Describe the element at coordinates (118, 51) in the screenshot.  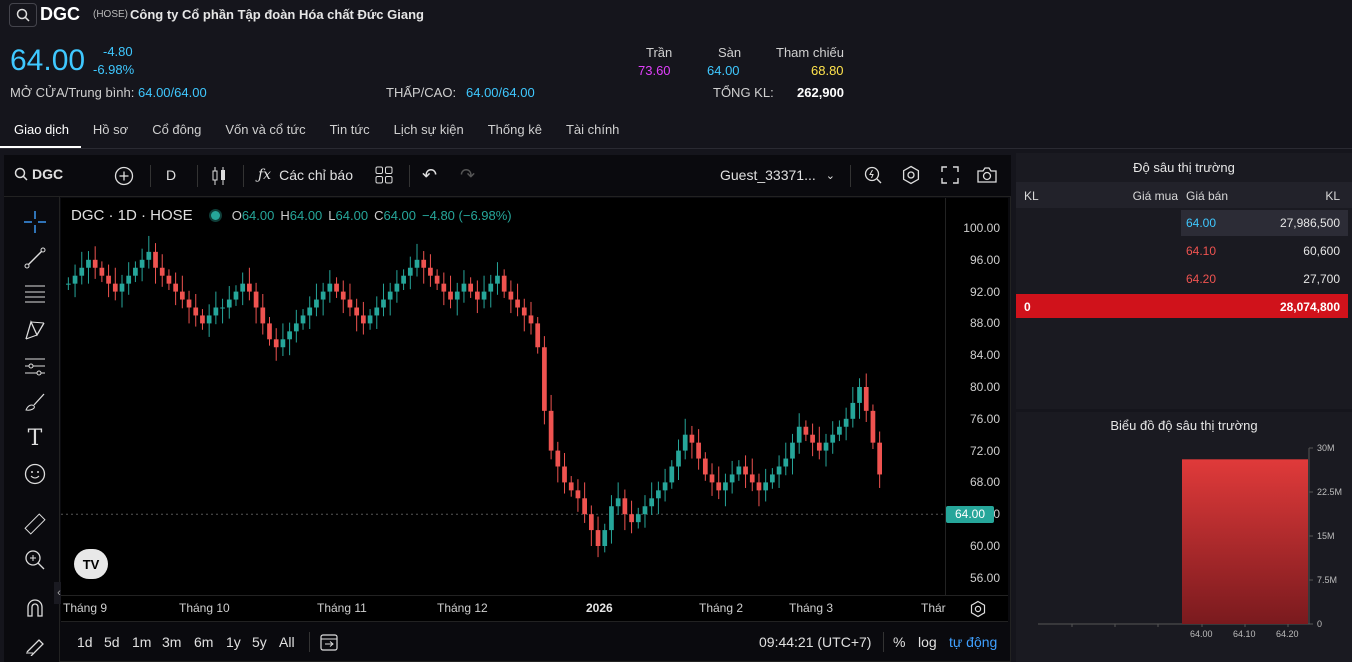
I see `price-change: -4.80` at that location.